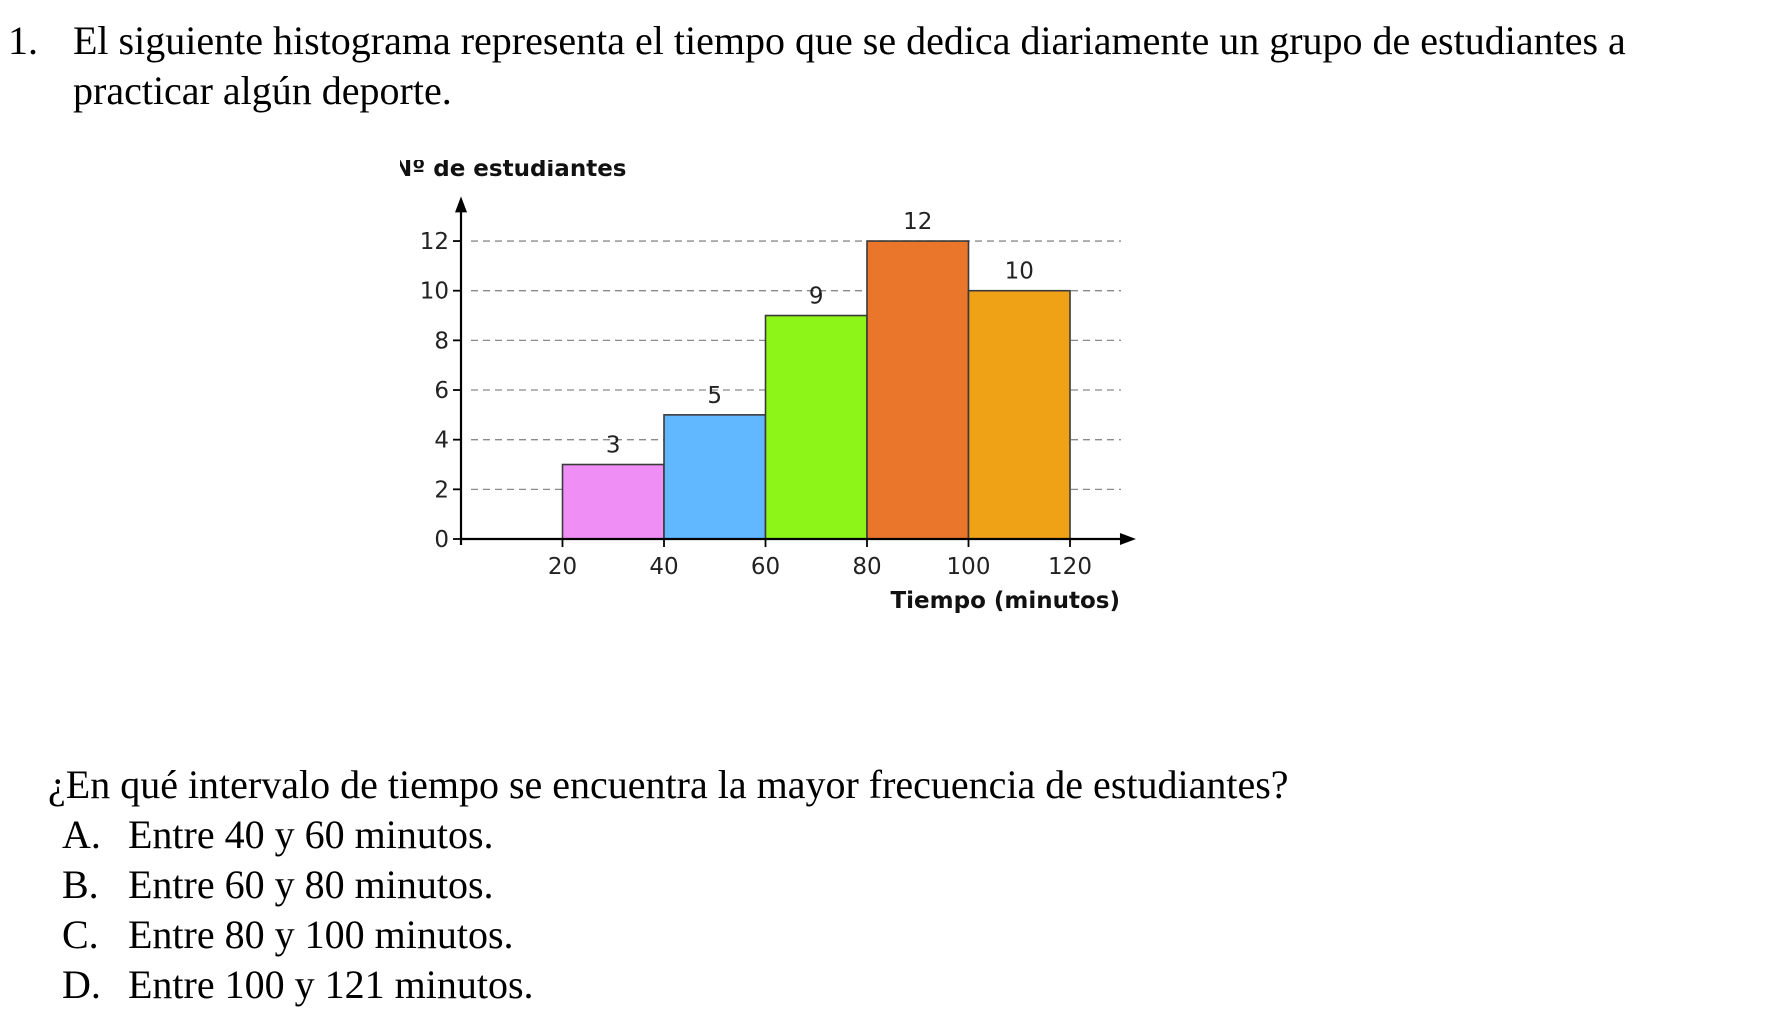 The image size is (1778, 1011). Describe the element at coordinates (911, 885) in the screenshot. I see `answer-option: B. Entre 60 y 80 minutos.` at that location.